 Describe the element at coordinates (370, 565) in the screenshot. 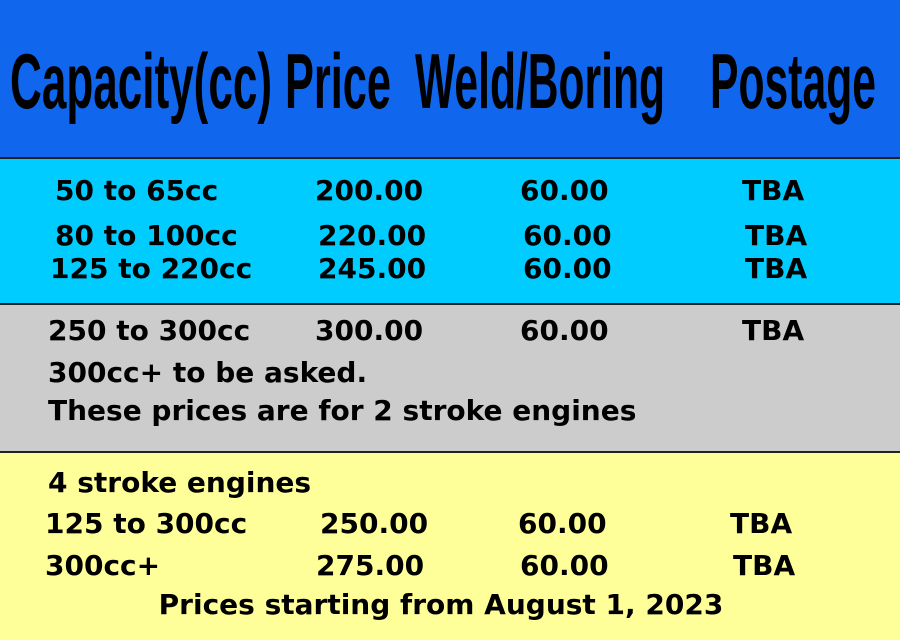

I see `table-cell: 275.00` at that location.